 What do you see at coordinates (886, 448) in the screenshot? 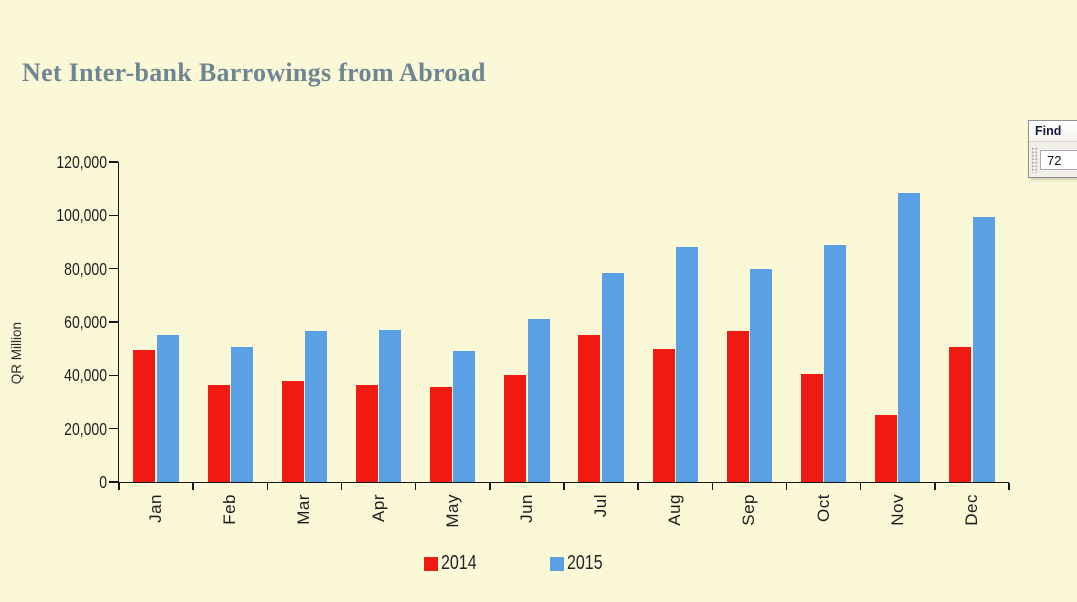
I see `bar-2014-Nov` at bounding box center [886, 448].